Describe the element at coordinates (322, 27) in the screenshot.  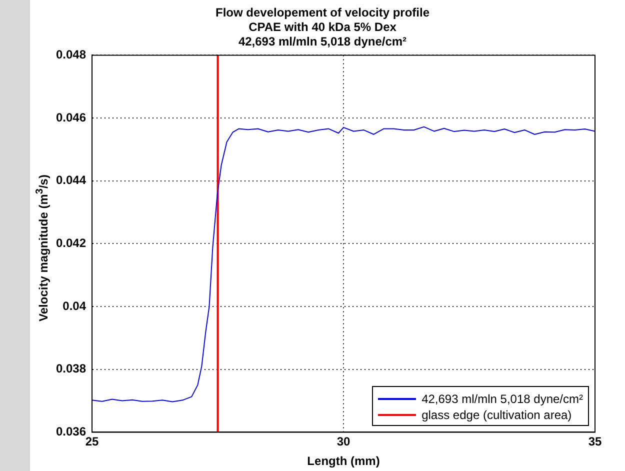
I see `text: CPAE with 40 kDa 5% Dex` at that location.